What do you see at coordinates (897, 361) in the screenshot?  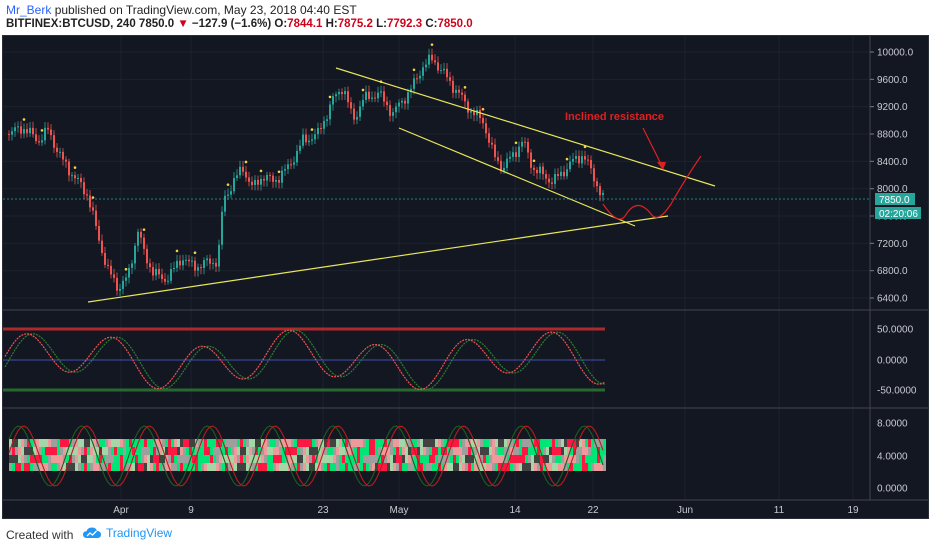 I see `oscillator-1-axis: 50.0000 0.0000 -50.0000` at bounding box center [897, 361].